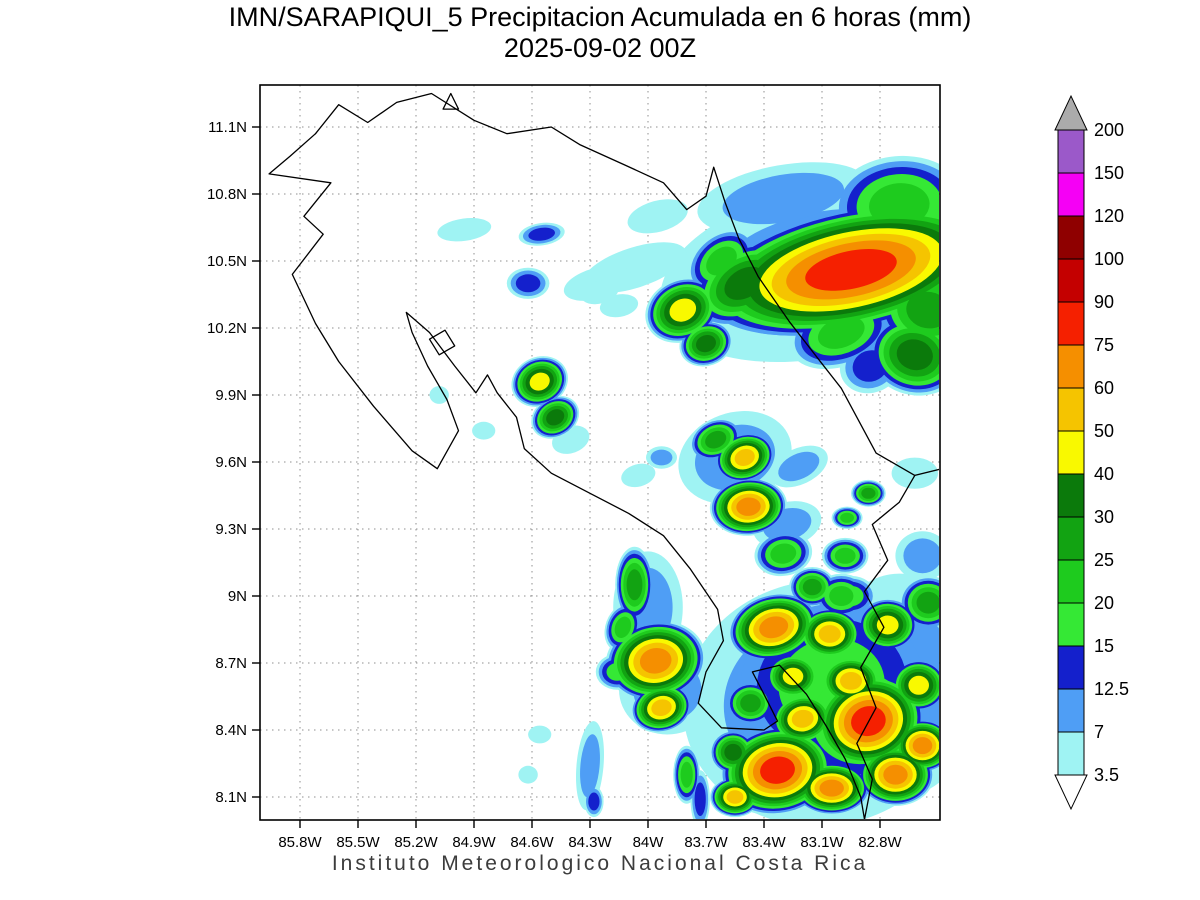 The width and height of the screenshot is (1200, 900). What do you see at coordinates (886, 646) in the screenshot?
I see `panama-border` at bounding box center [886, 646].